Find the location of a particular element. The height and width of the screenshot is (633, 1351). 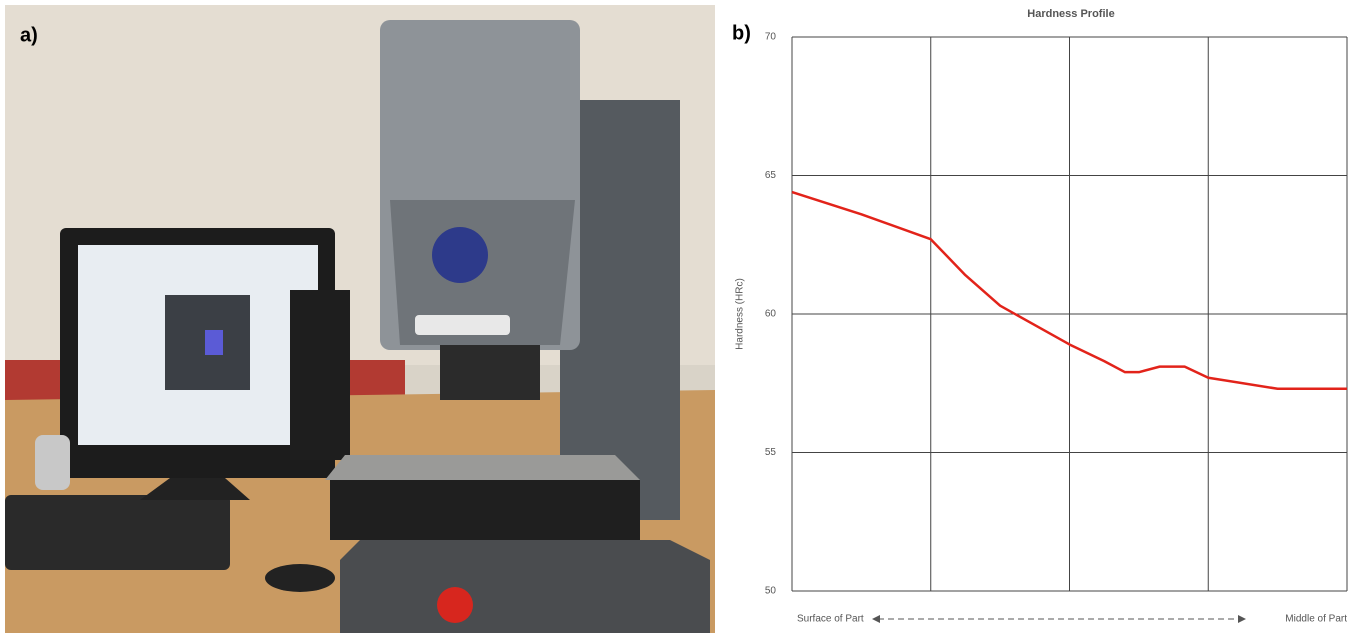

data-line is located at coordinates (1069, 290).